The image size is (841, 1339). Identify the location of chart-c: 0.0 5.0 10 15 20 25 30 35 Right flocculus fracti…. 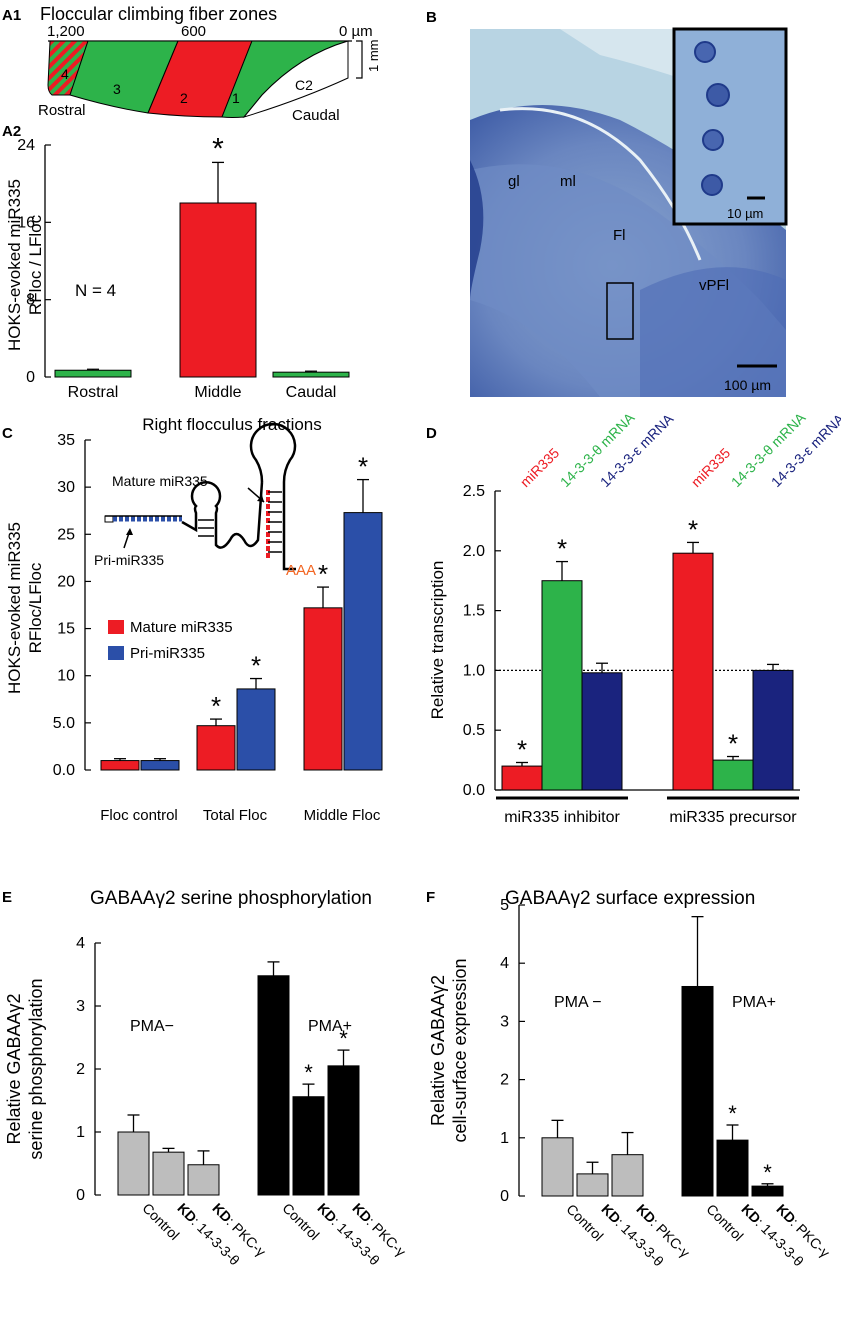
(194, 619).